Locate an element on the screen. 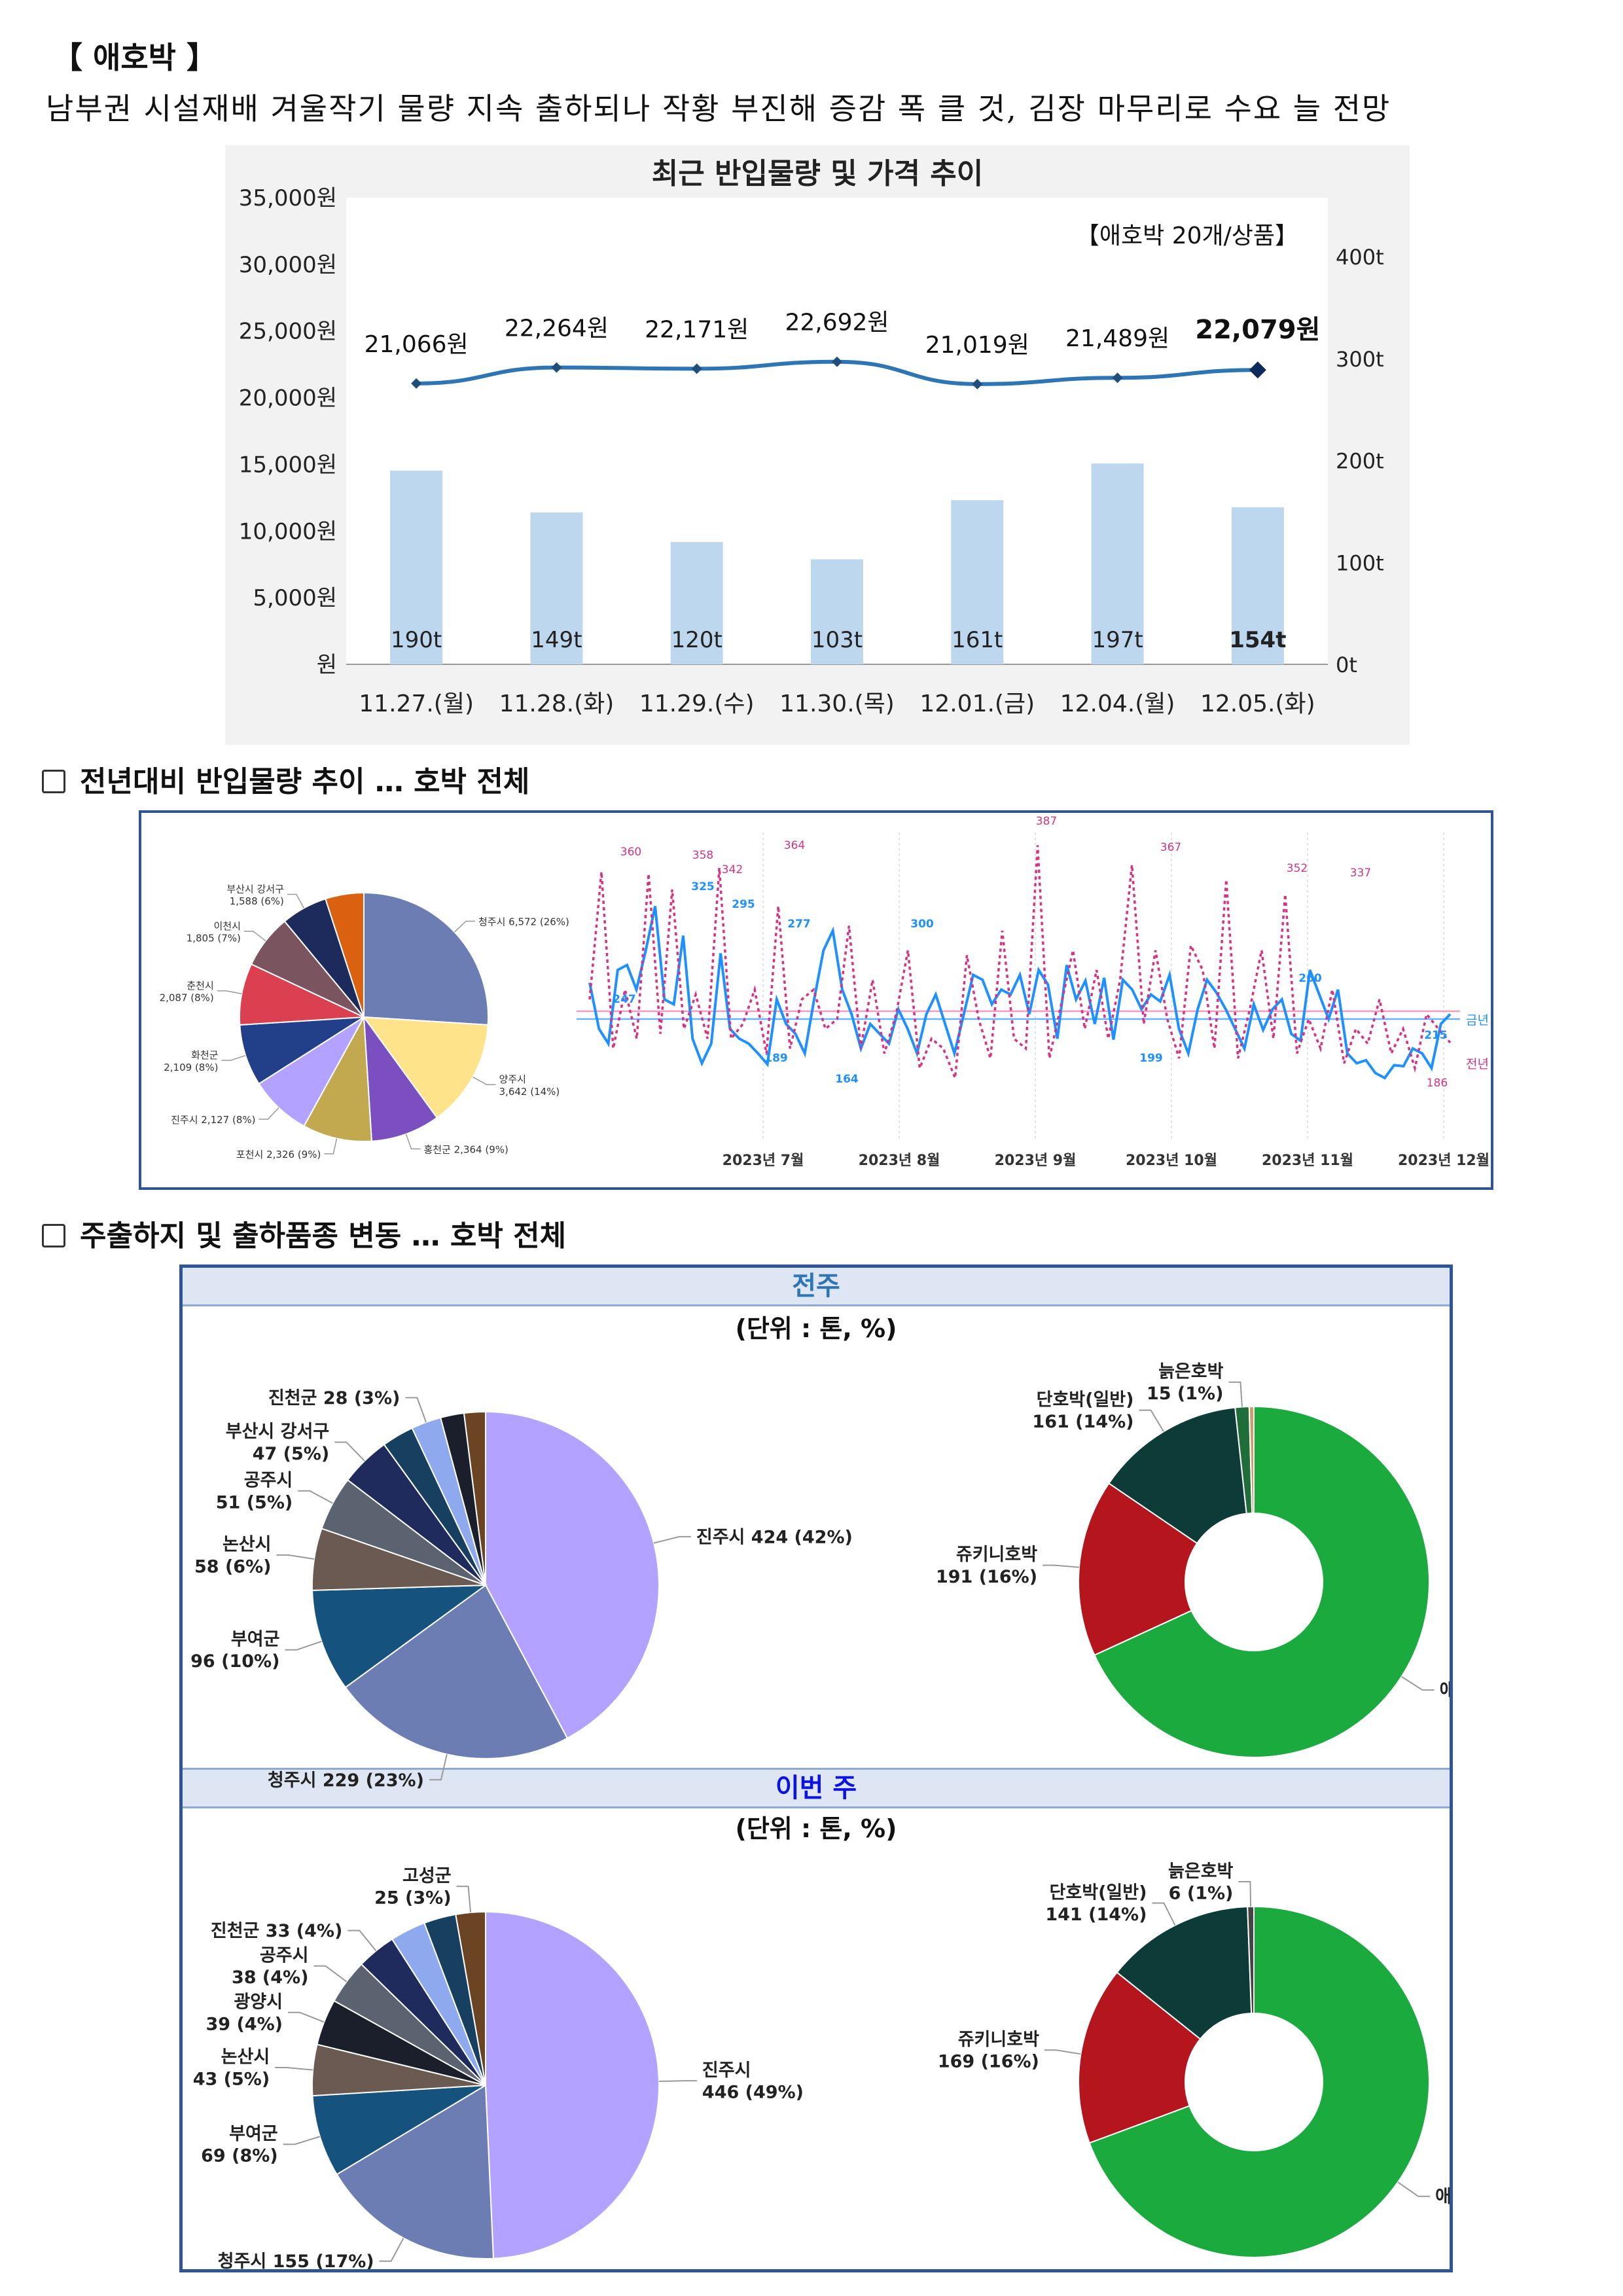 The image size is (1623, 2296). y-left-tick: 35,000원 is located at coordinates (288, 198).